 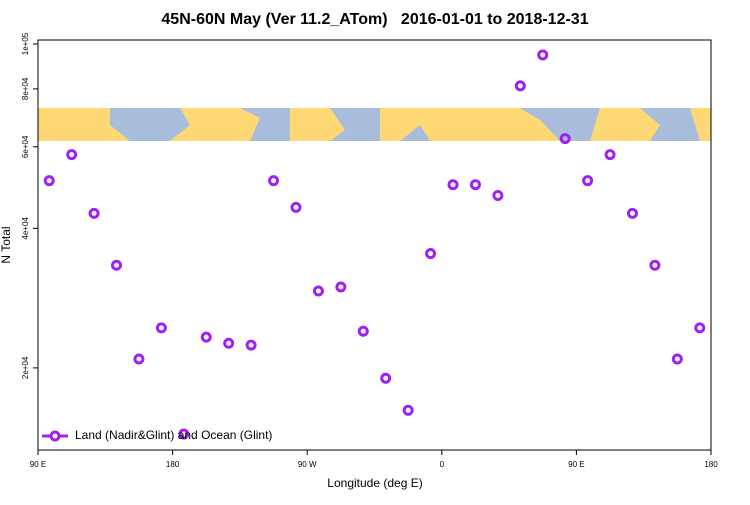 I want to click on legend-marker, so click(x=55, y=436).